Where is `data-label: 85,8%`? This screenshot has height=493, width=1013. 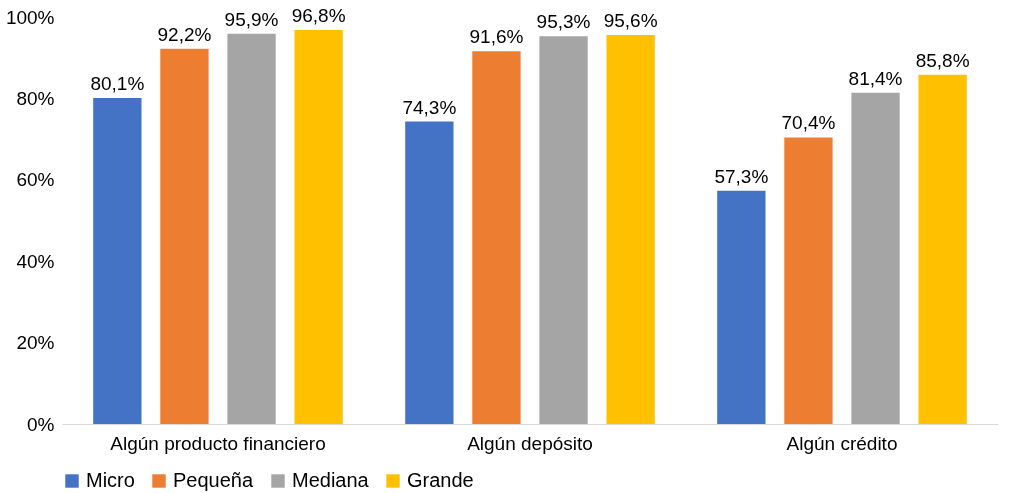 data-label: 85,8% is located at coordinates (942, 60).